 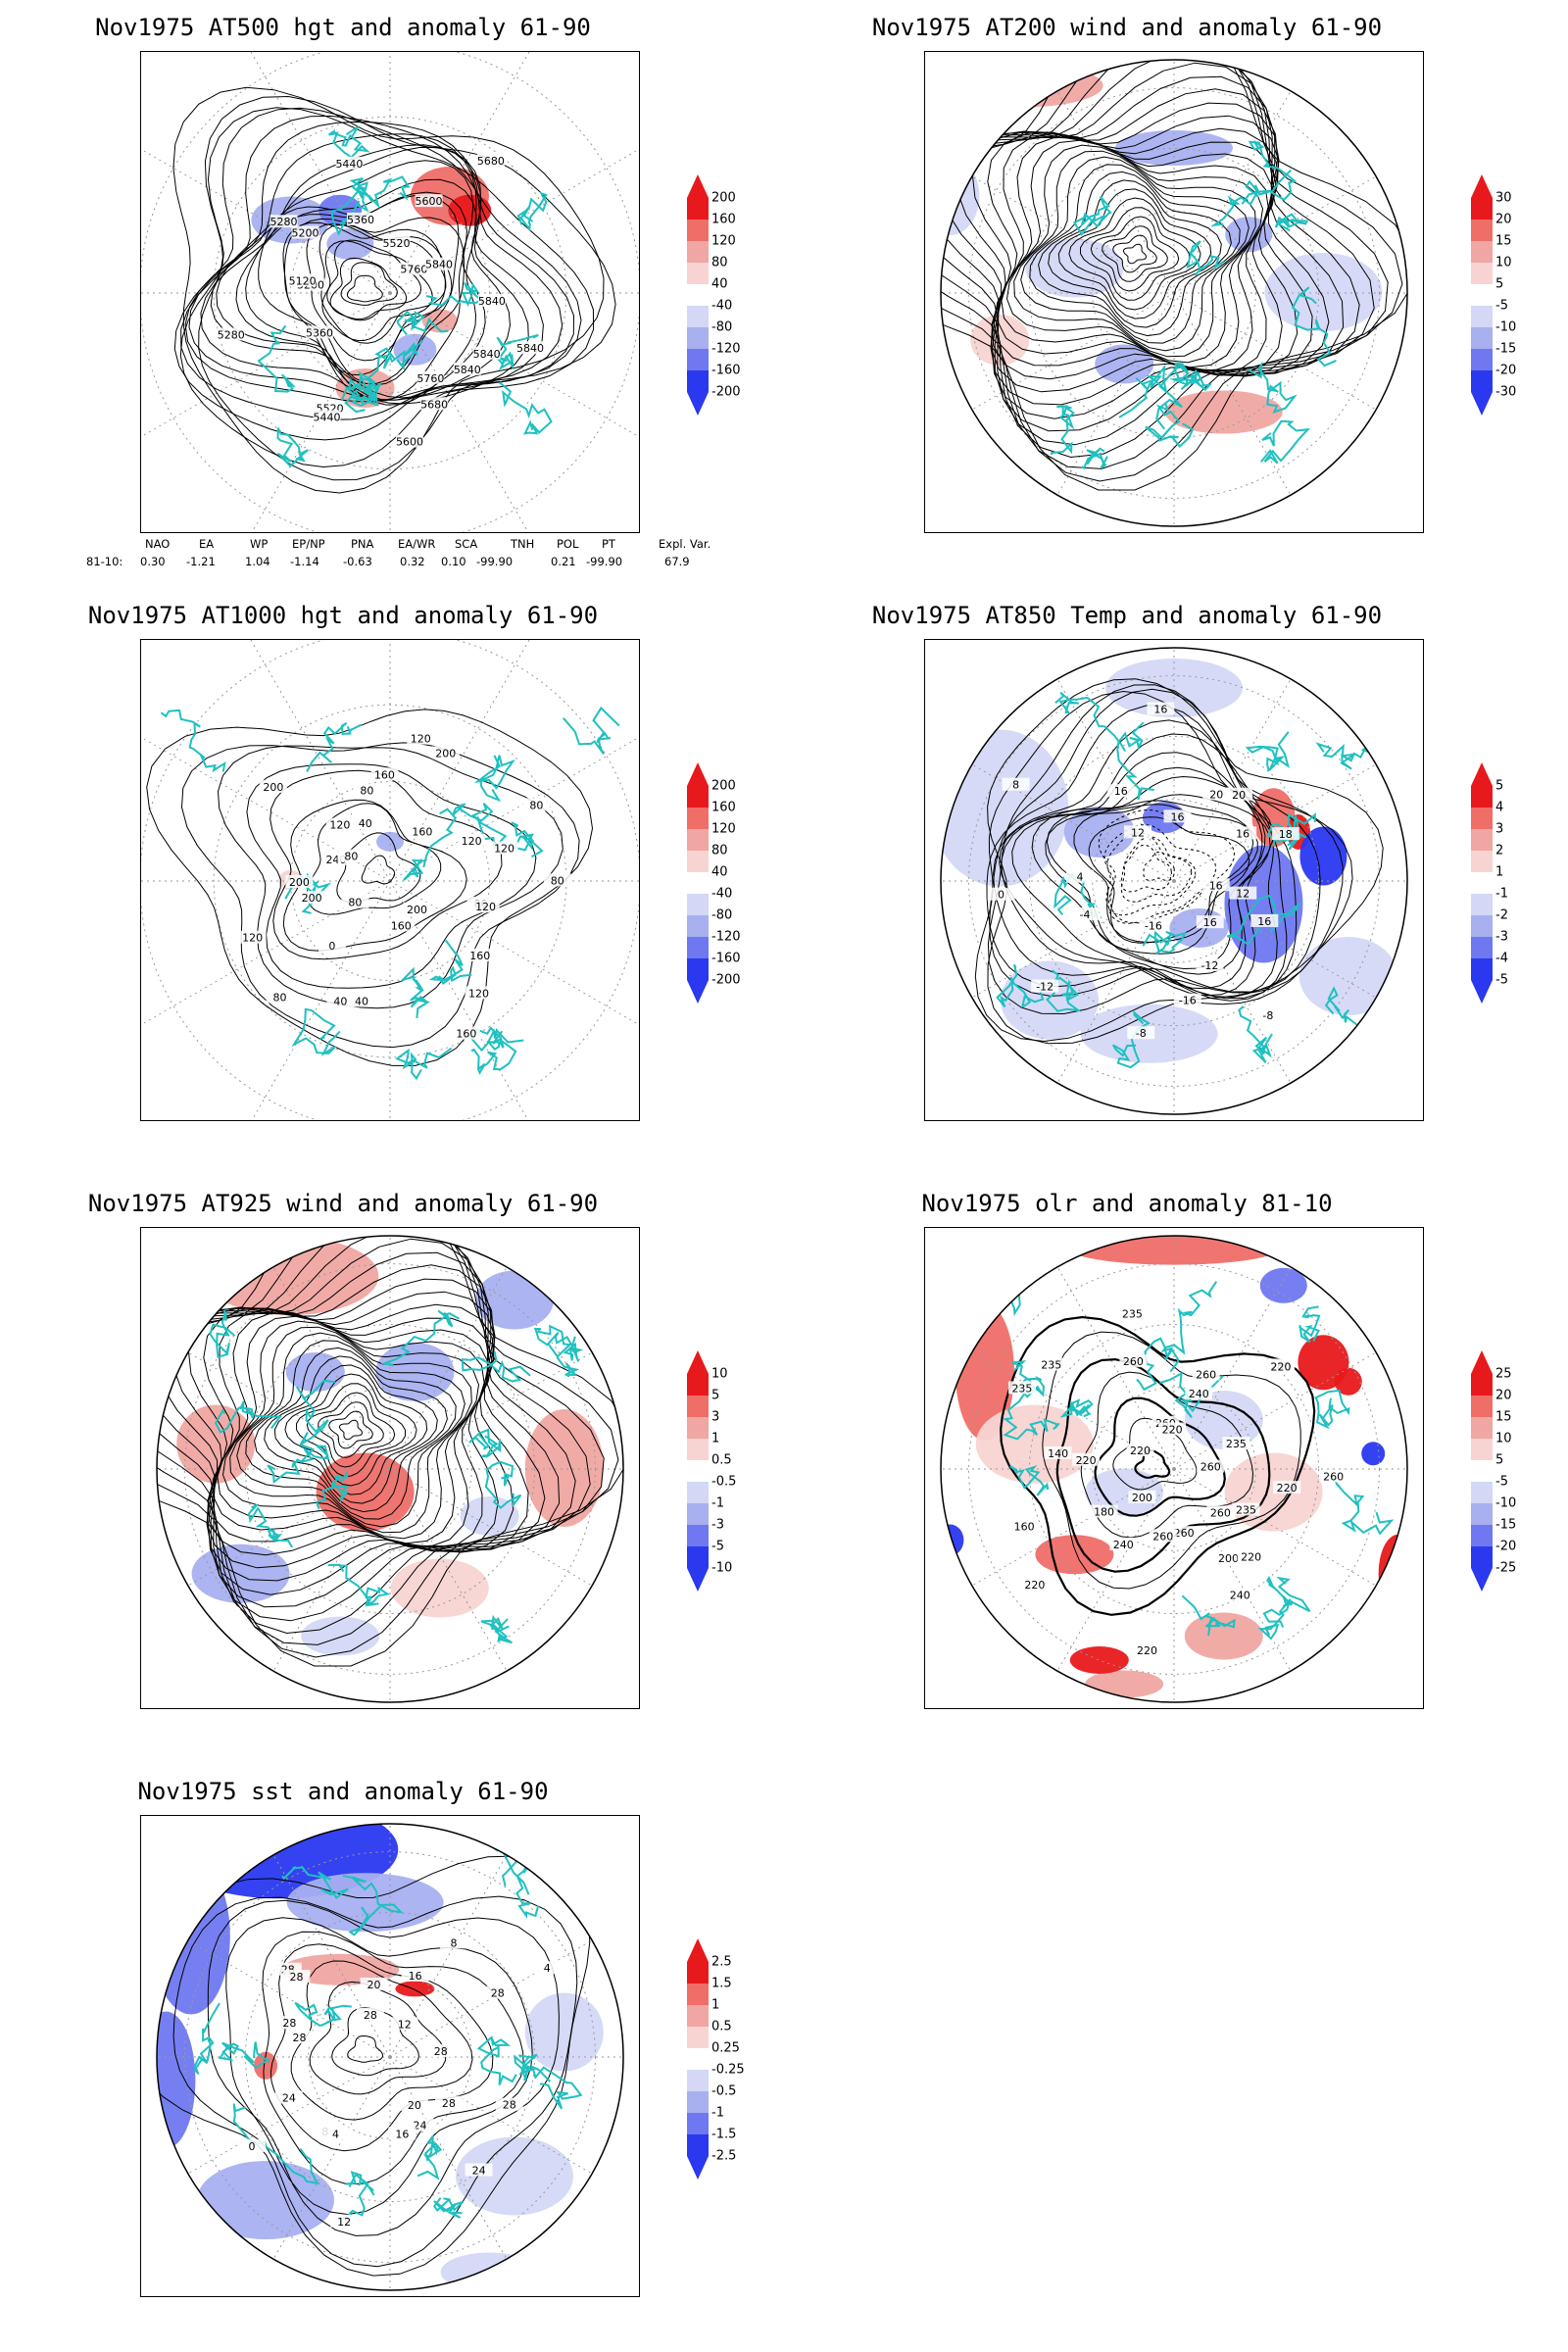 What do you see at coordinates (351, 857) in the screenshot?
I see `contour-label: 80` at bounding box center [351, 857].